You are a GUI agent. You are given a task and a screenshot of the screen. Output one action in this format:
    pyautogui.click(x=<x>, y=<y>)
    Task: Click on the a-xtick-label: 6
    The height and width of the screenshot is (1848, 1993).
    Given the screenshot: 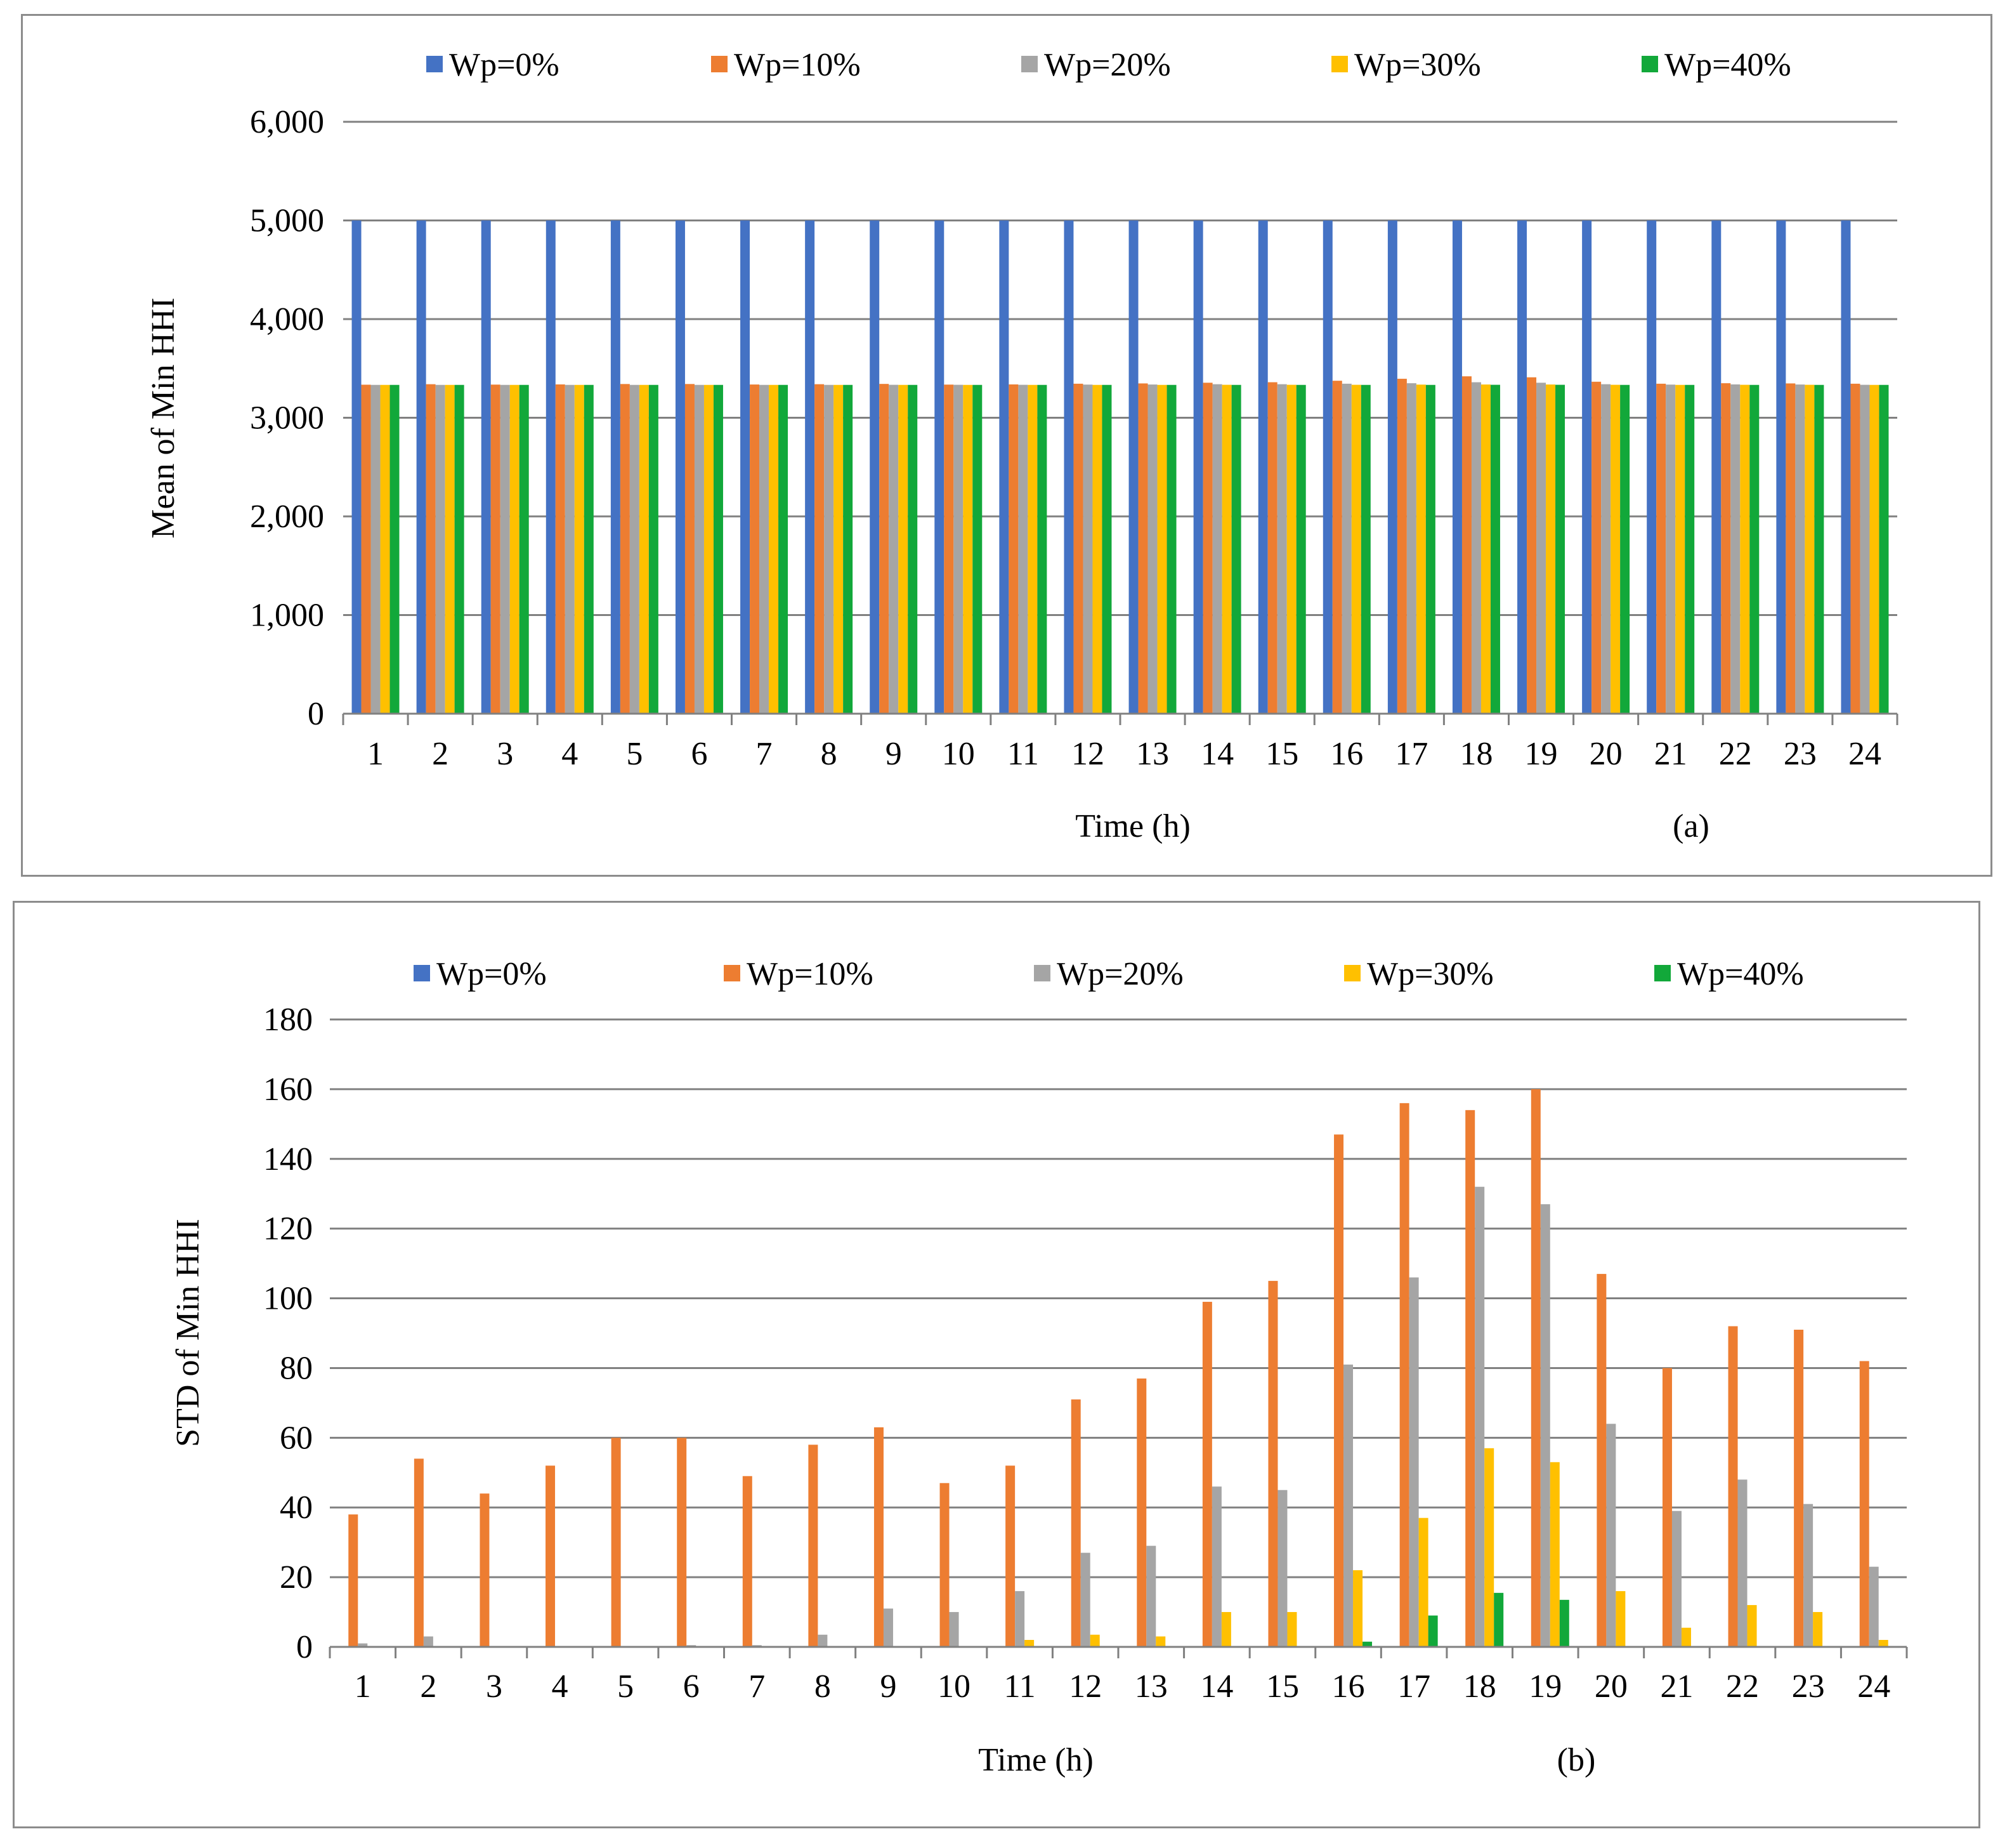 What is the action you would take?
    pyautogui.click(x=699, y=754)
    